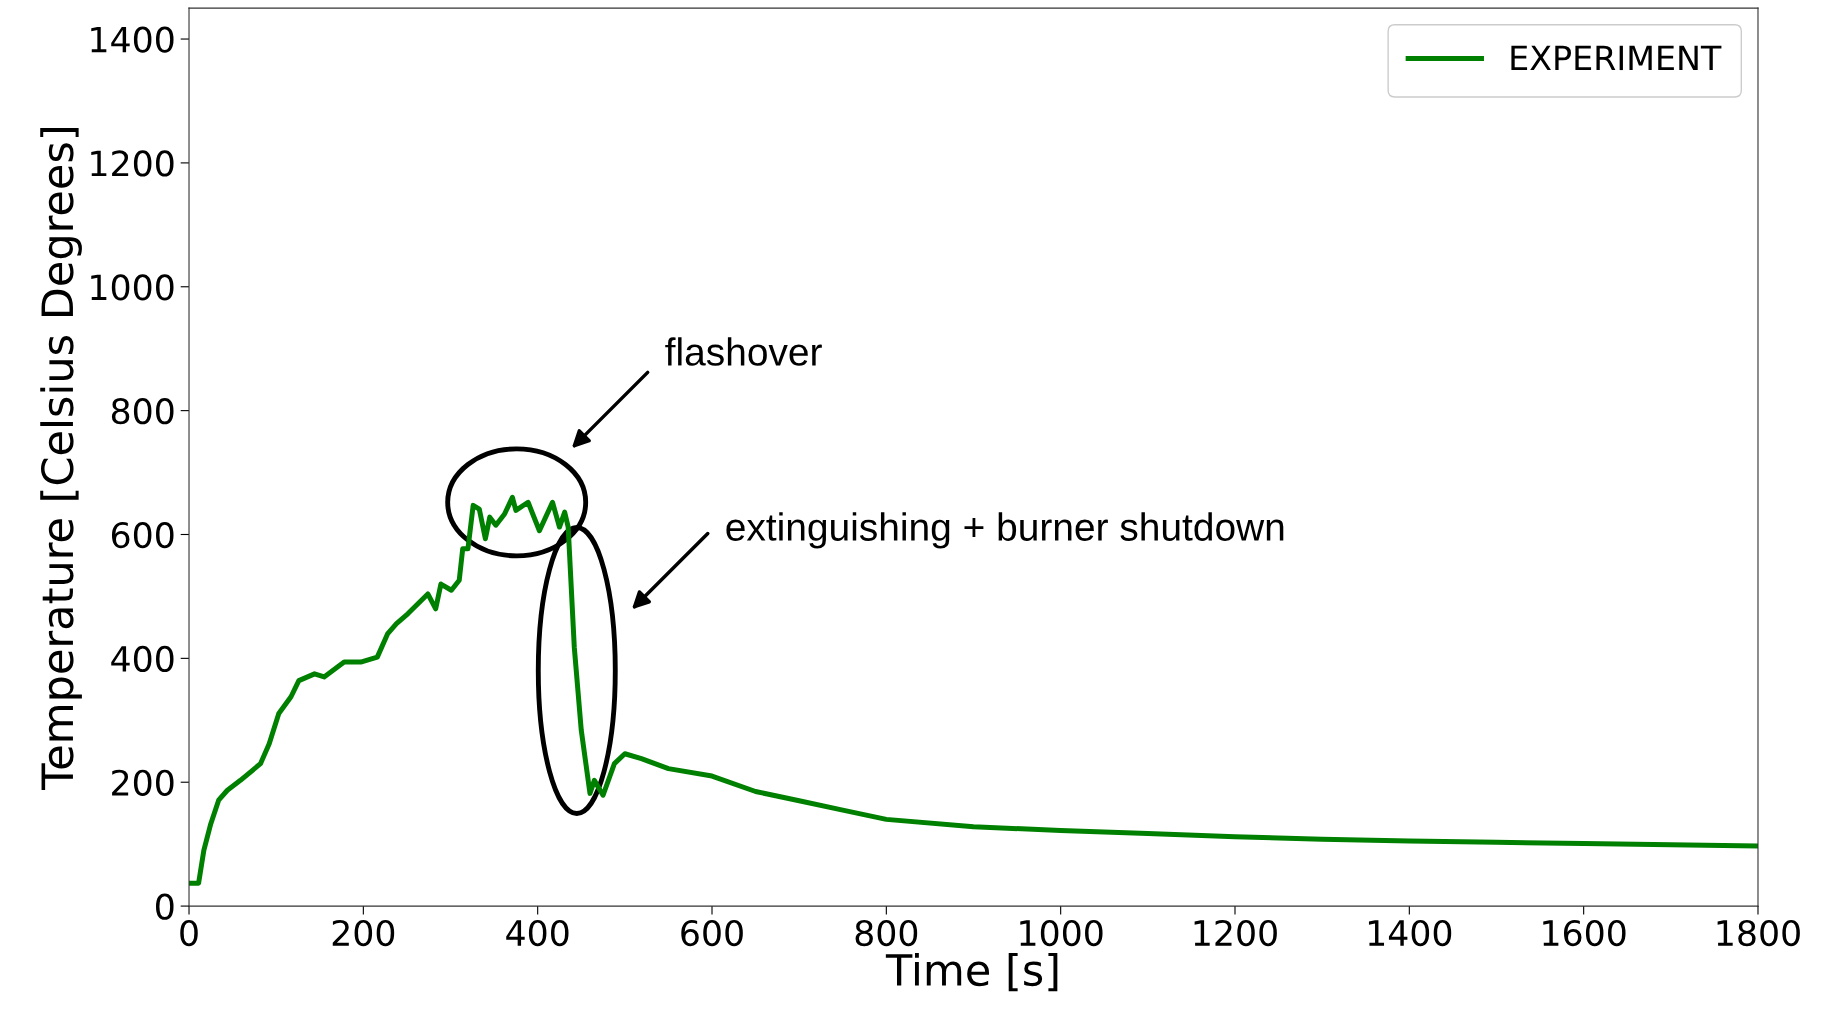 The width and height of the screenshot is (1828, 1009). Describe the element at coordinates (143, 782) in the screenshot. I see `y-tick-label: 200` at that location.